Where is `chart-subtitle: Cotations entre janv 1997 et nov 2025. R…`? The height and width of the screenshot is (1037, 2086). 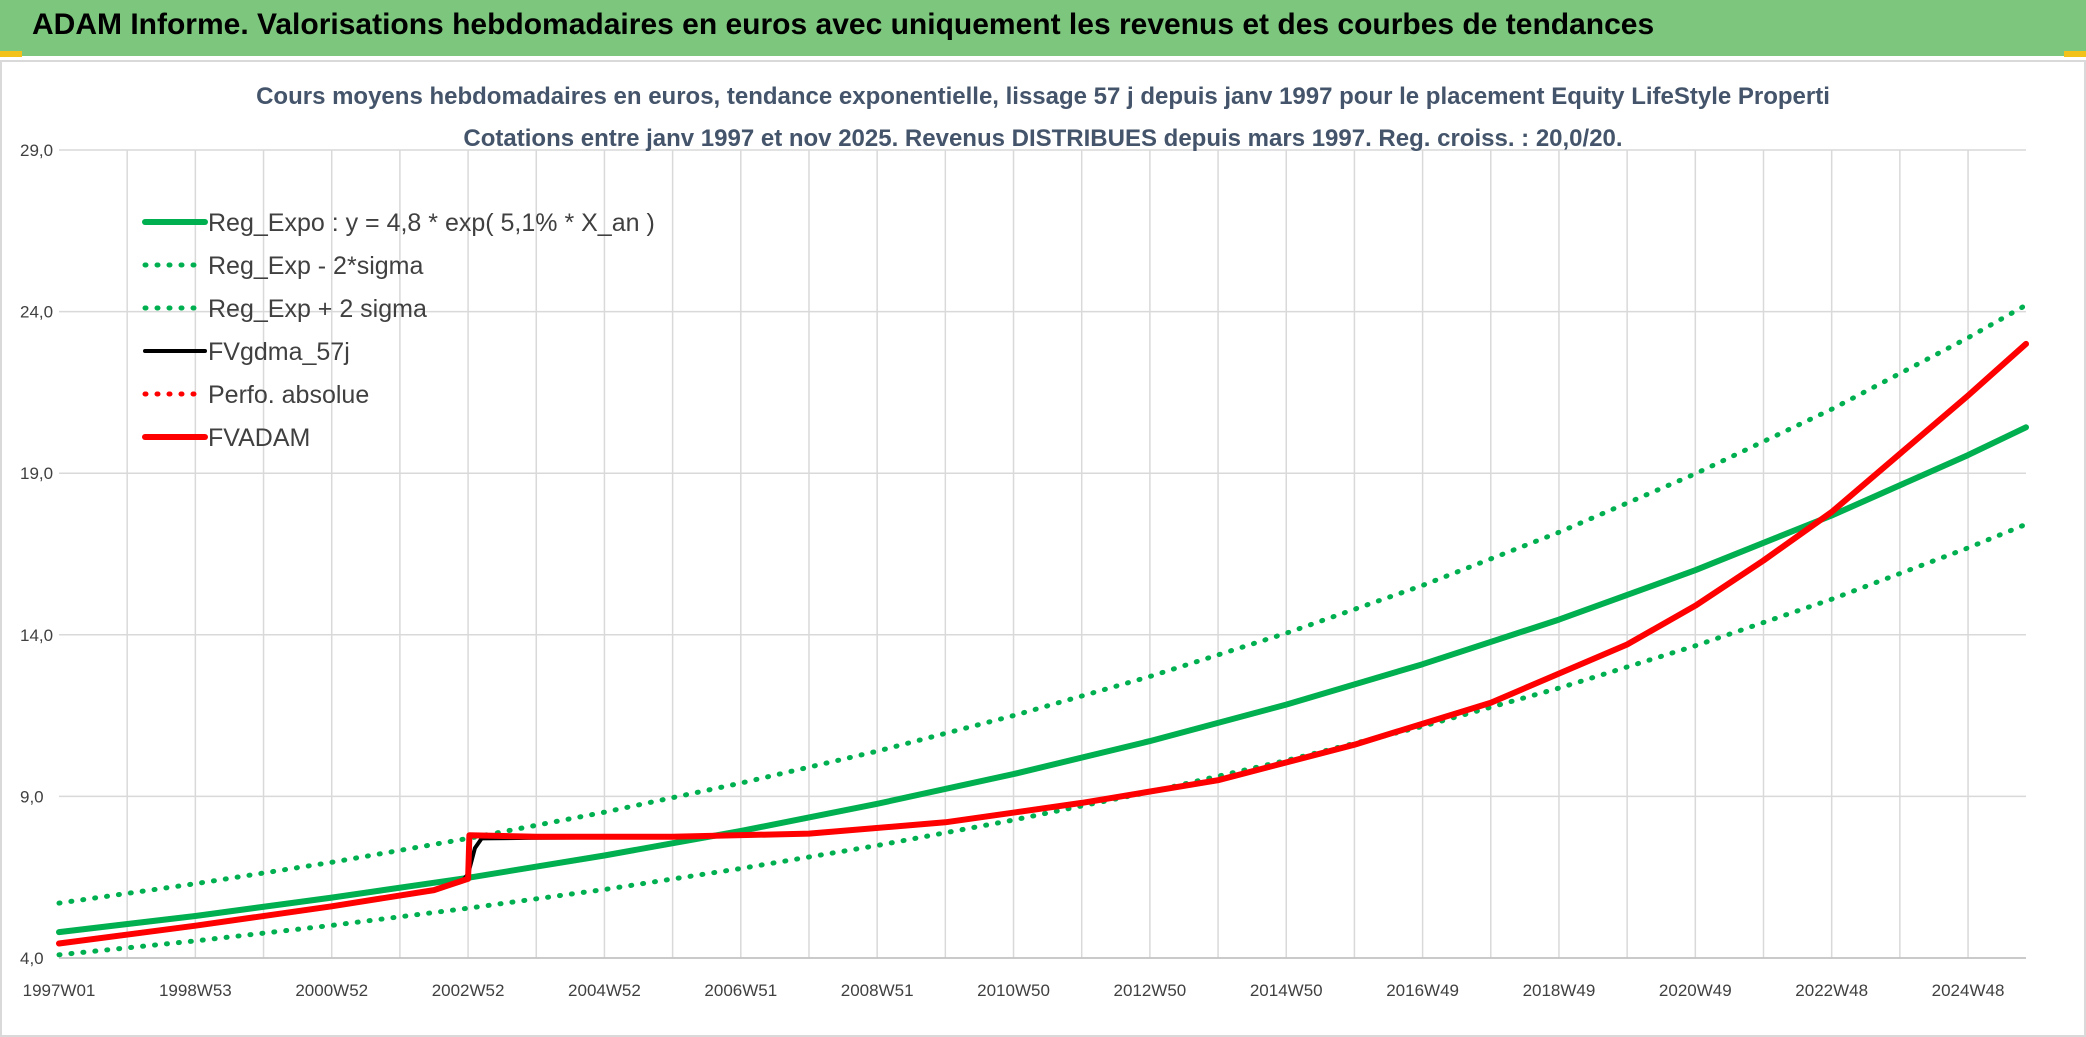 chart-subtitle: Cotations entre janv 1997 et nov 2025. R… is located at coordinates (1042, 138).